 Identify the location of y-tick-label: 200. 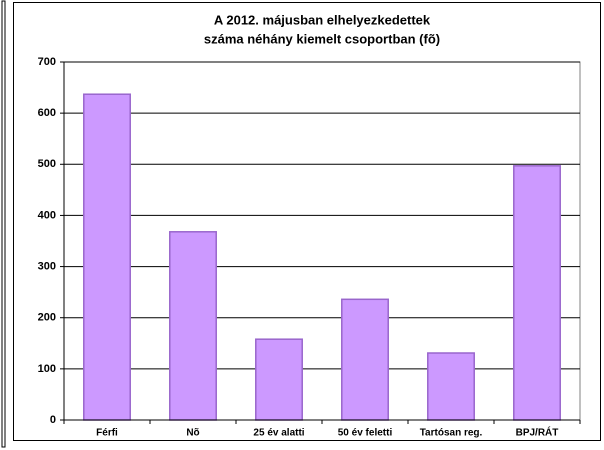
(47, 318).